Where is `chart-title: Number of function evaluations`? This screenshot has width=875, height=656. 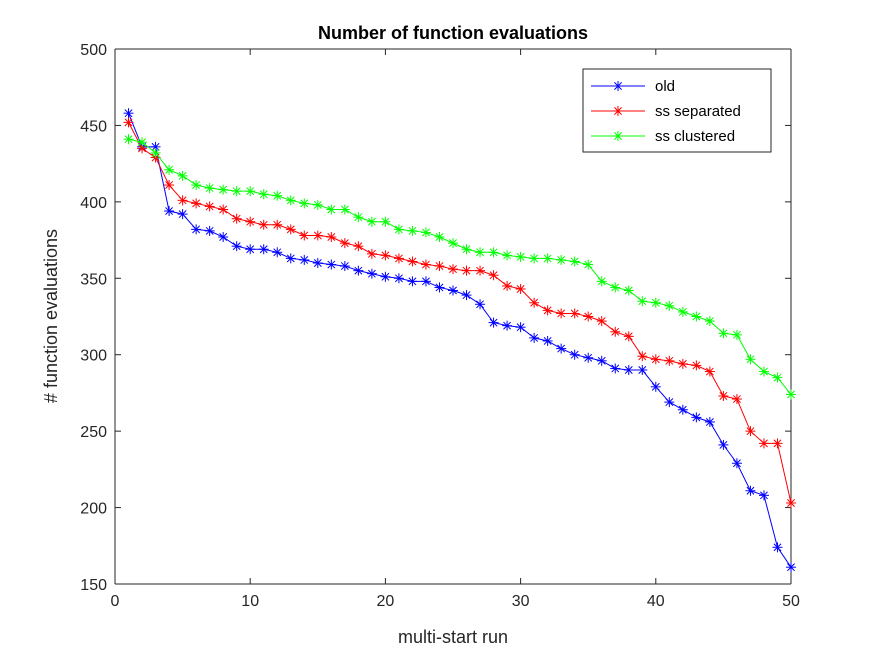 chart-title: Number of function evaluations is located at coordinates (453, 33).